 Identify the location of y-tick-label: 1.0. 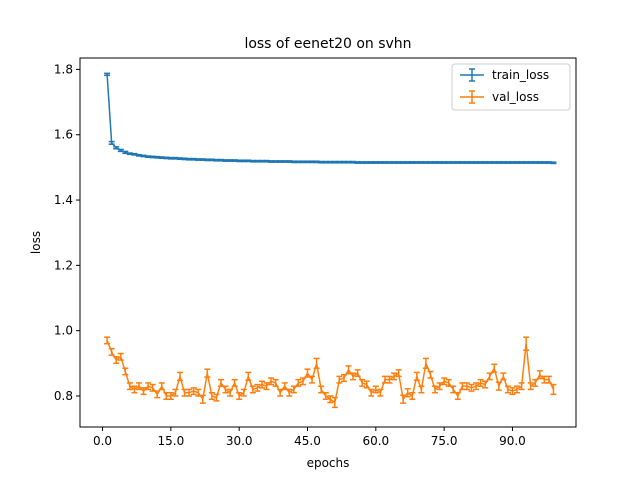
(63, 331).